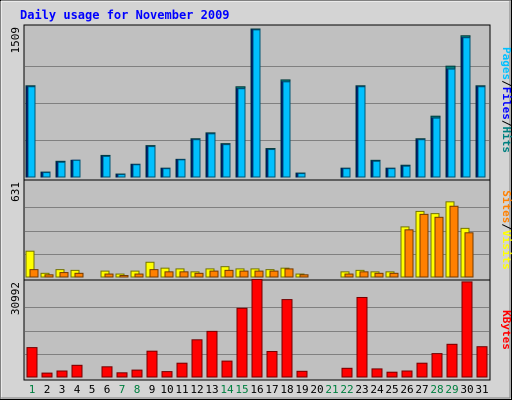 The width and height of the screenshot is (512, 405). Describe the element at coordinates (212, 354) in the screenshot. I see `kbytes-bar-day-13-face` at that location.